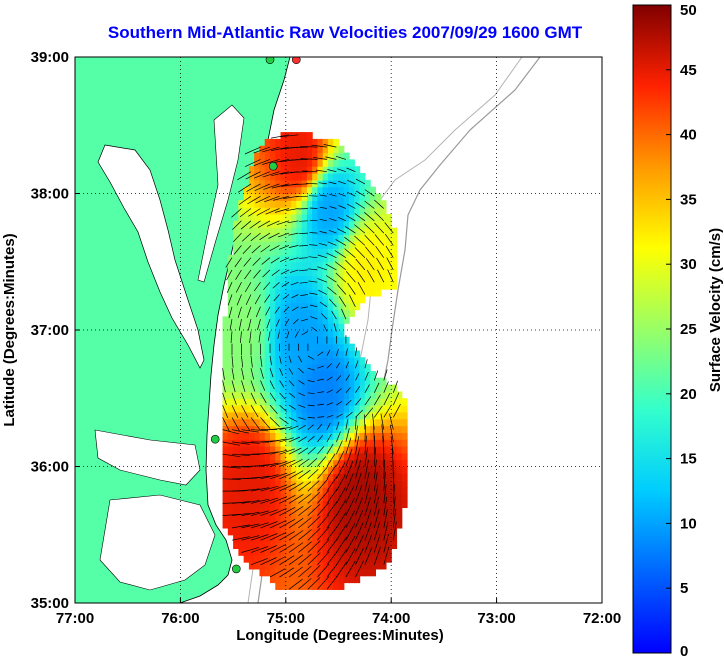 The image size is (724, 659). I want to click on x-tick-label: 76:00, so click(180, 618).